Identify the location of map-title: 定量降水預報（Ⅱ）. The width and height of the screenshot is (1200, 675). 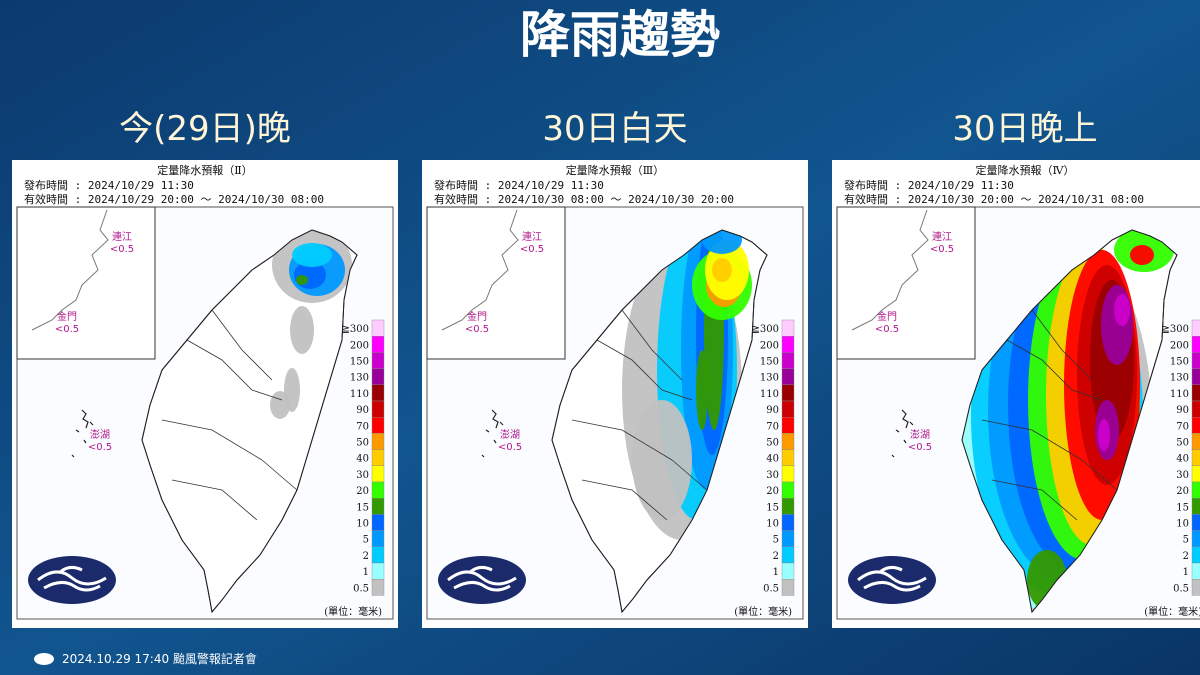
(204, 170).